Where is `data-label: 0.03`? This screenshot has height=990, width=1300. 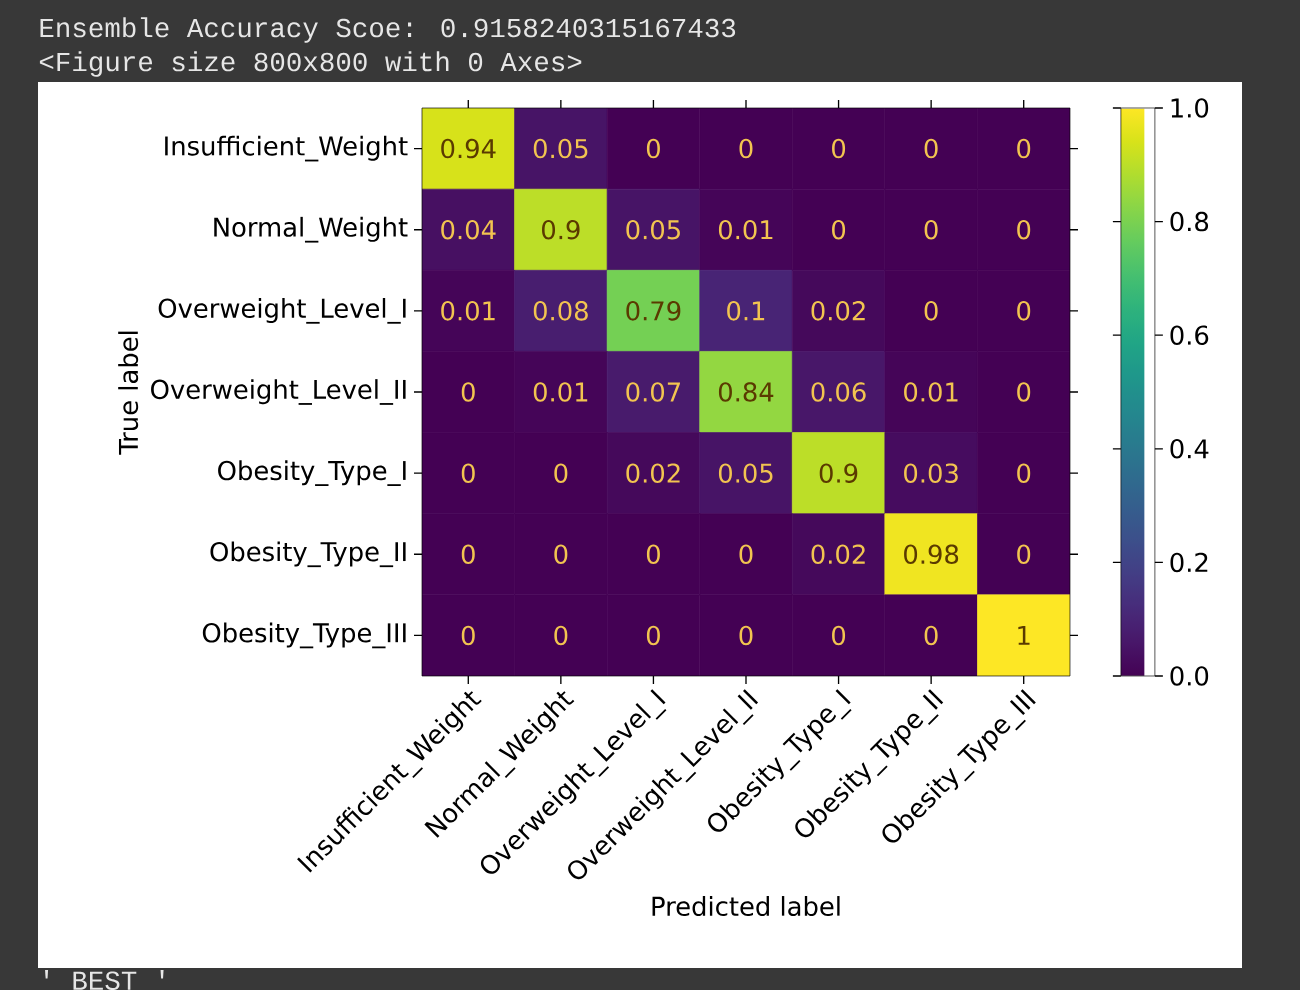 data-label: 0.03 is located at coordinates (931, 473).